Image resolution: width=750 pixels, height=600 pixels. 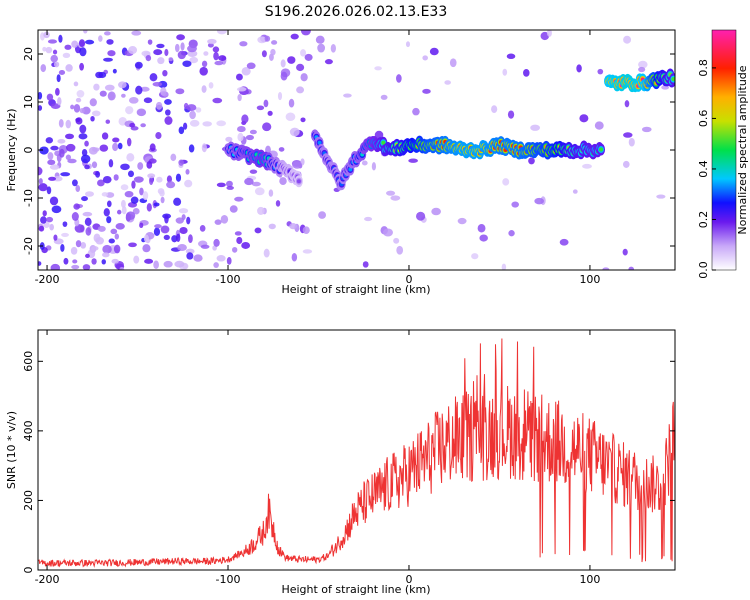 What do you see at coordinates (408, 579) in the screenshot?
I see `snr-x-tick-label: 0` at bounding box center [408, 579].